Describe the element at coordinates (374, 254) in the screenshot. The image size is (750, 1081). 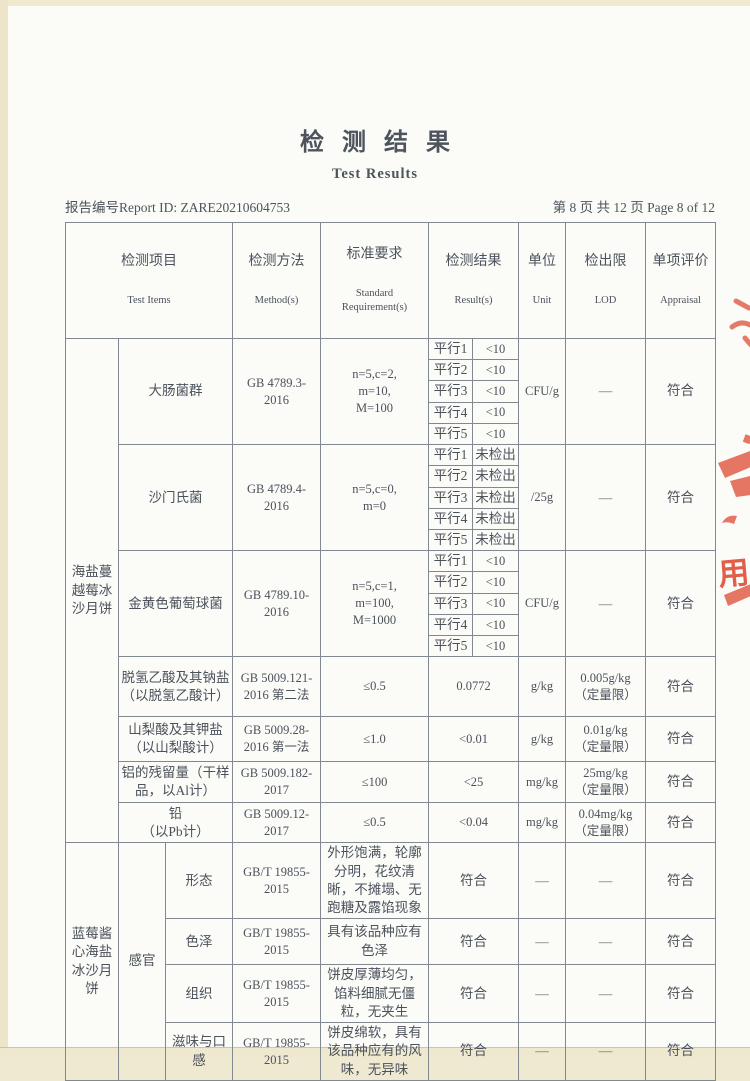
I see `col-header-standard-zh: 标准要求` at that location.